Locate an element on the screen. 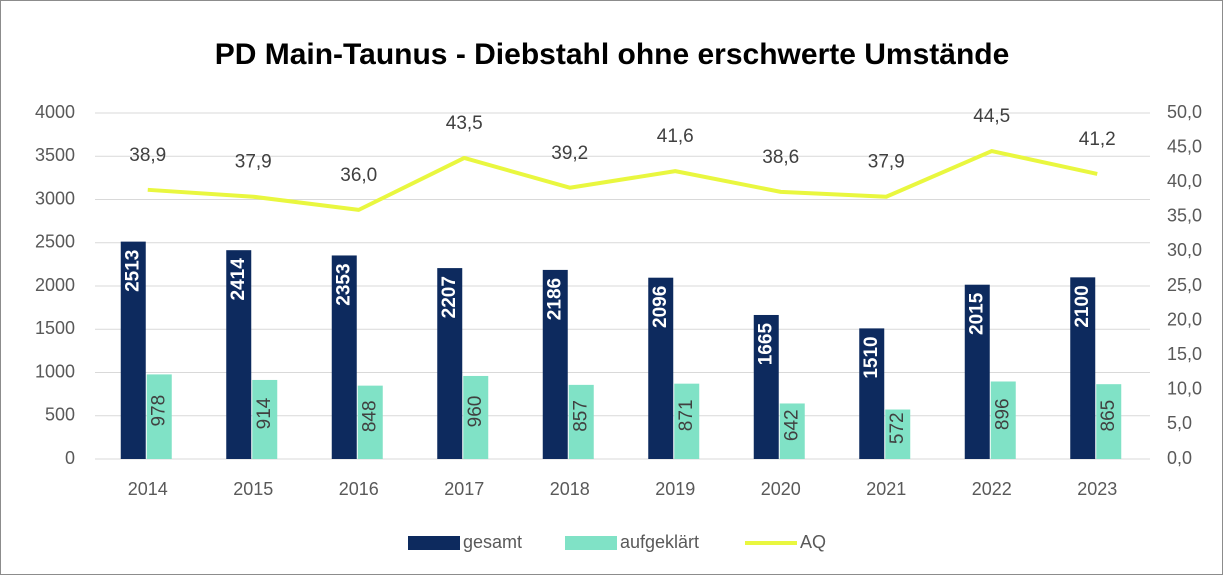  y-tick-label: 500 is located at coordinates (60, 415).